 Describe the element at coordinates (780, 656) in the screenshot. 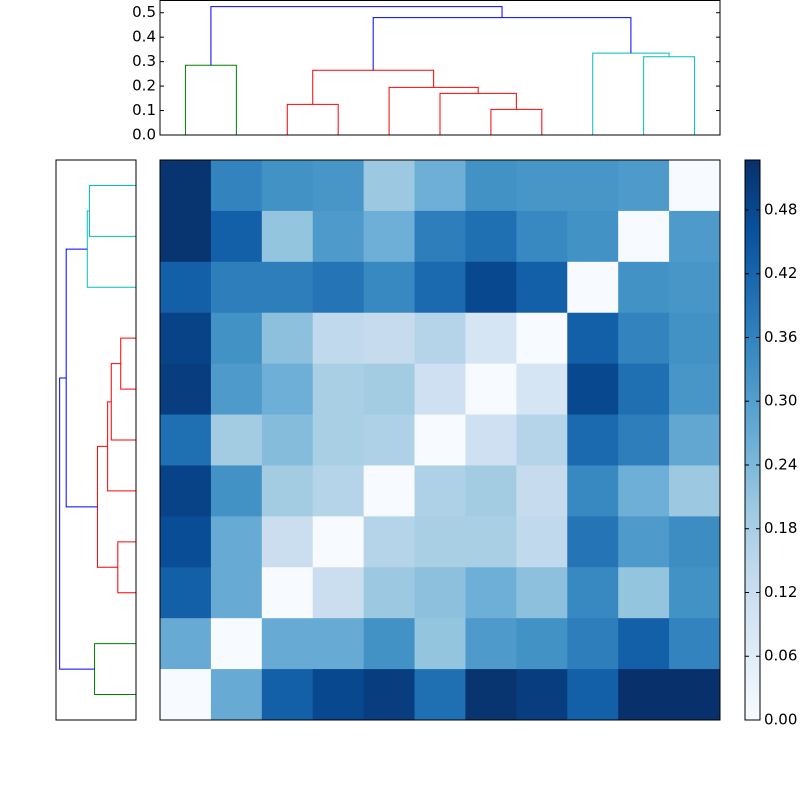

I see `colorbar-tick-label: 0.06` at that location.